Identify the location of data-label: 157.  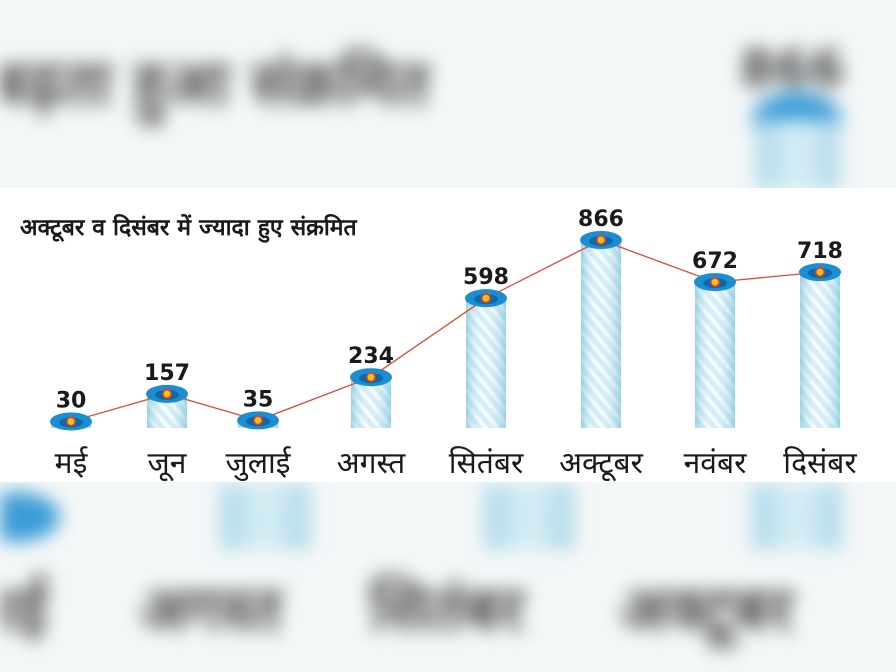
(167, 373).